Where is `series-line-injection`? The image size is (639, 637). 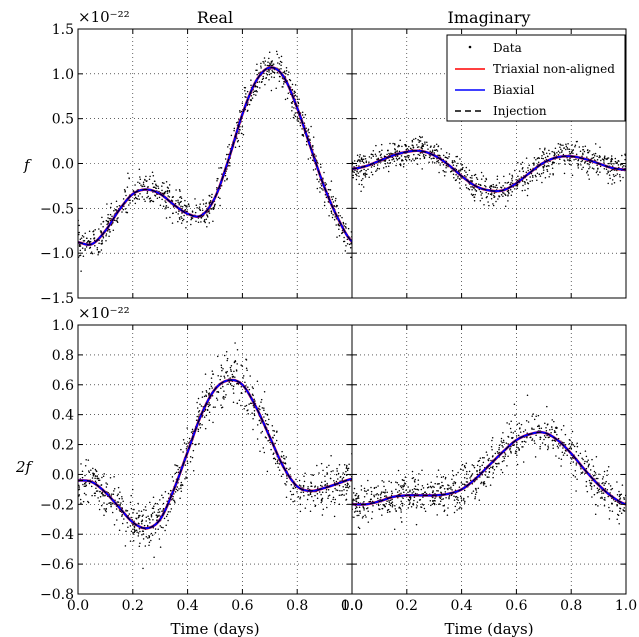 series-line-injection is located at coordinates (215, 156).